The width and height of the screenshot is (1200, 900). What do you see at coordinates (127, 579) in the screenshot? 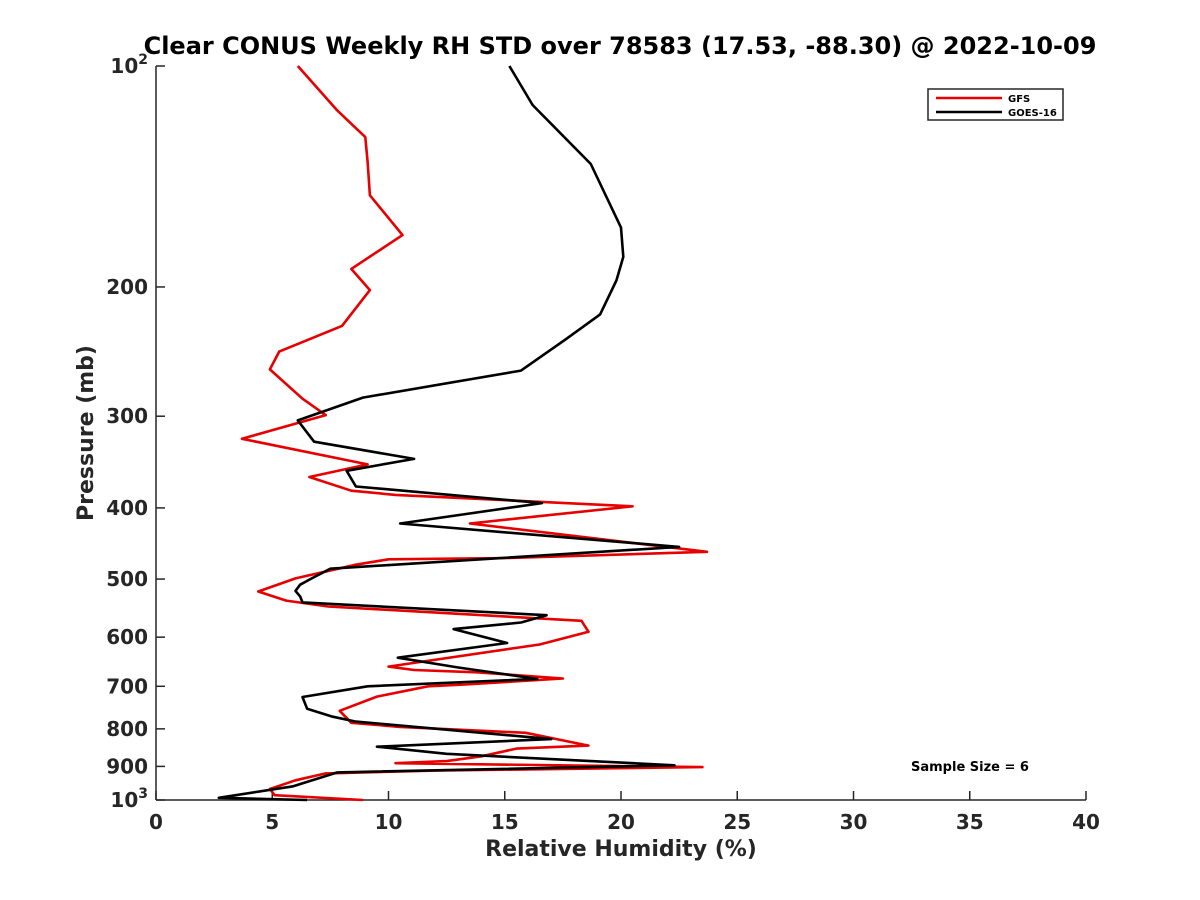
I see `y-tick-label: 500` at bounding box center [127, 579].